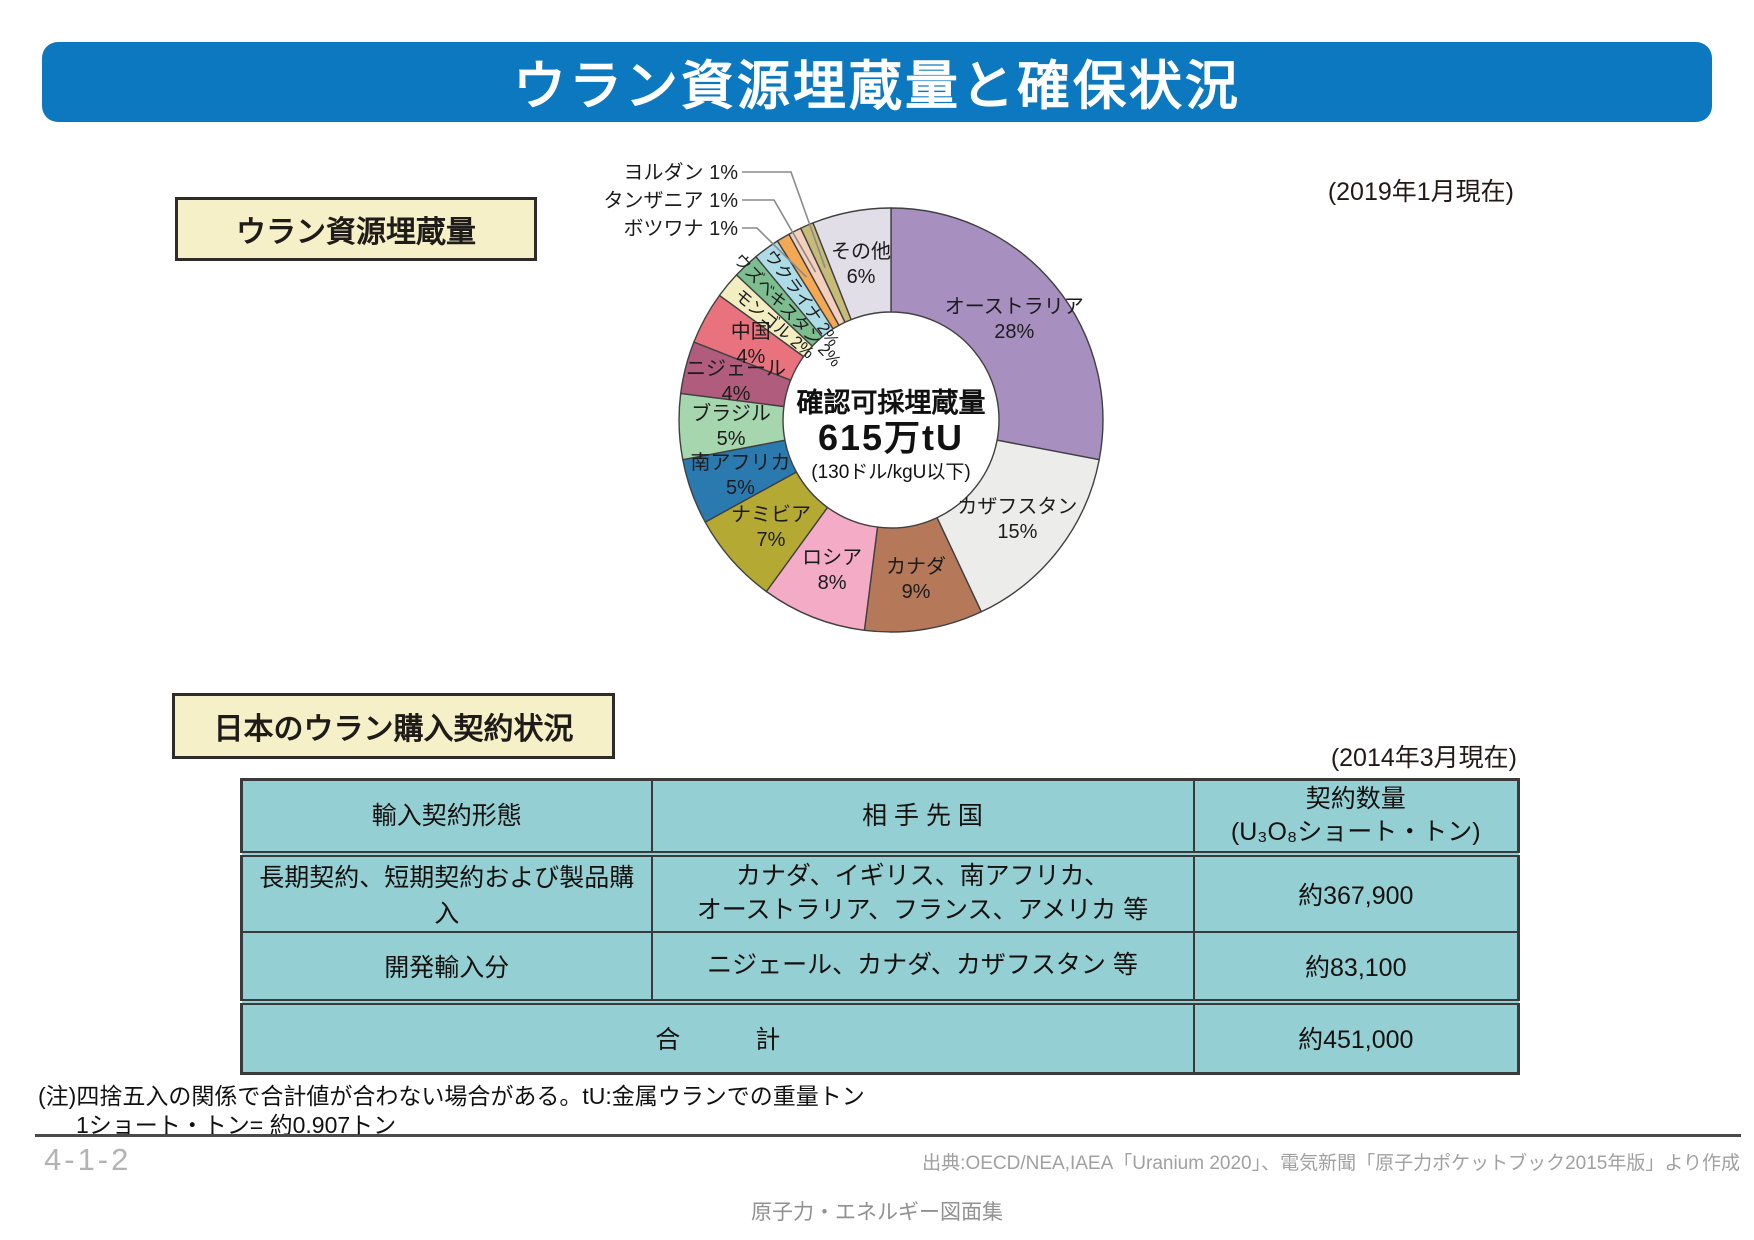  What do you see at coordinates (681, 228) in the screenshot?
I see `callout-label-ボツワナ: ボツワナ 1%` at bounding box center [681, 228].